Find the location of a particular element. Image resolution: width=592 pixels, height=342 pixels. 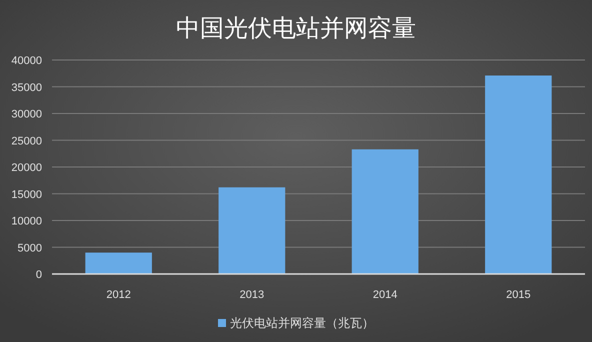

y-tick-label: 0 is located at coordinates (39, 275).